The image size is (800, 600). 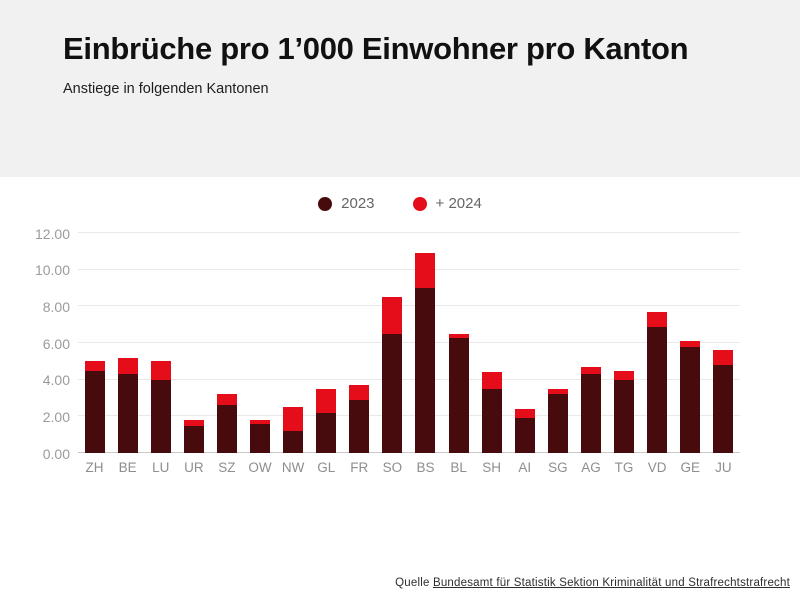 I want to click on legend-item-2023: 2023, so click(x=346, y=203).